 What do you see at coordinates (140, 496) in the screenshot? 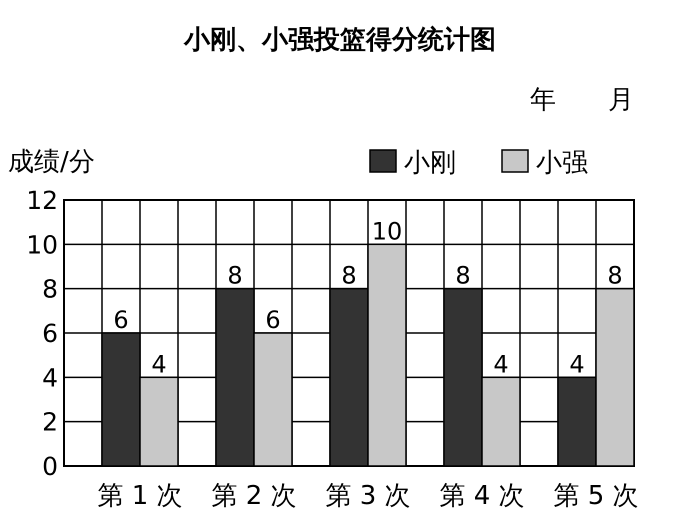
I see `x-tick-label: 第 1 次` at bounding box center [140, 496].